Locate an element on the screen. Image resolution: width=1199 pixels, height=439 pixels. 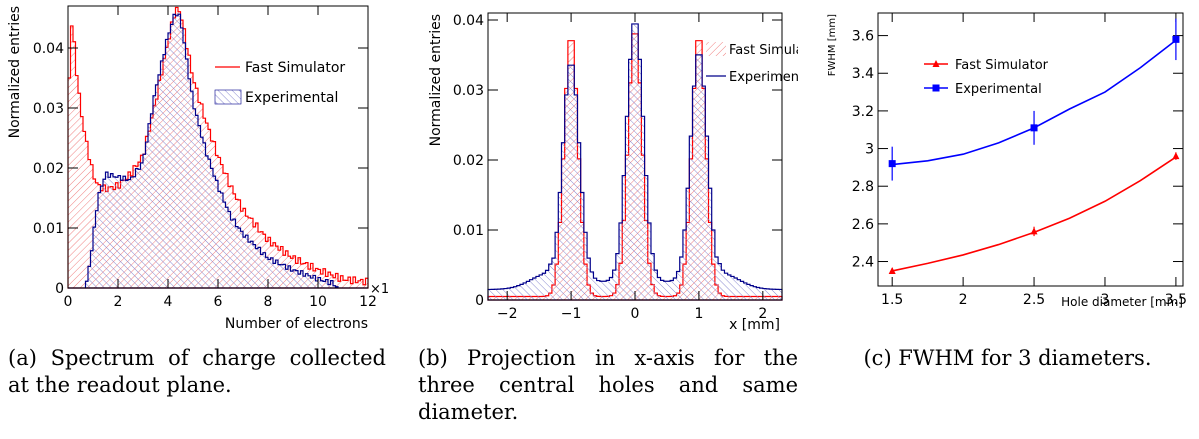
chart-c-xtick-label: 1.5 is located at coordinates (892, 300).